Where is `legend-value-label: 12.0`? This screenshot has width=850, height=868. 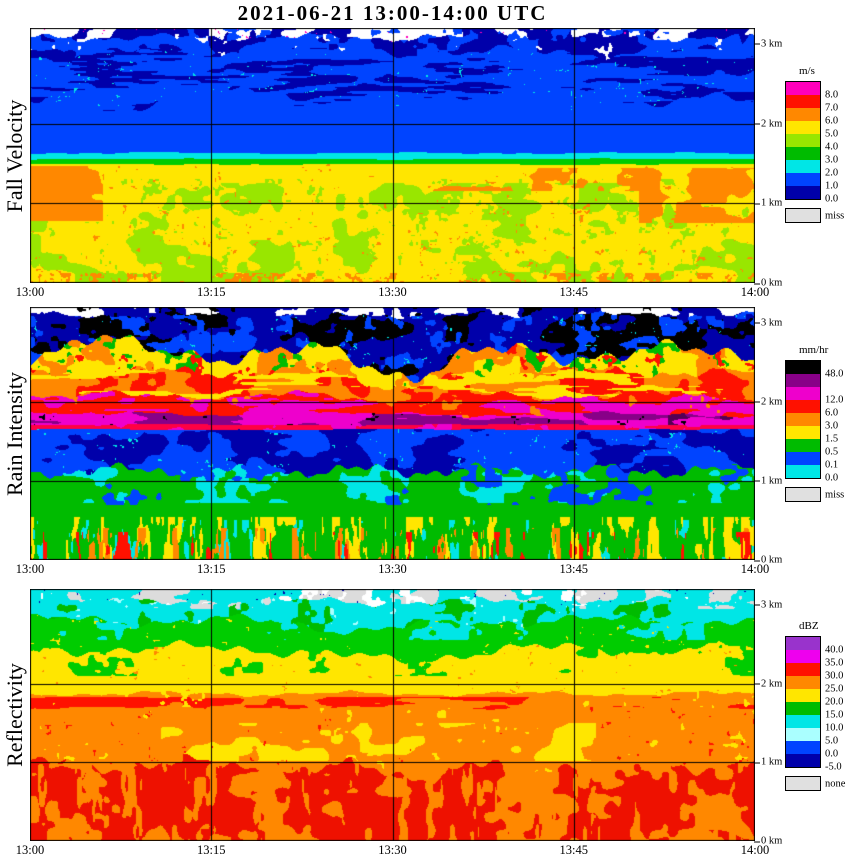 legend-value-label: 12.0 is located at coordinates (834, 400).